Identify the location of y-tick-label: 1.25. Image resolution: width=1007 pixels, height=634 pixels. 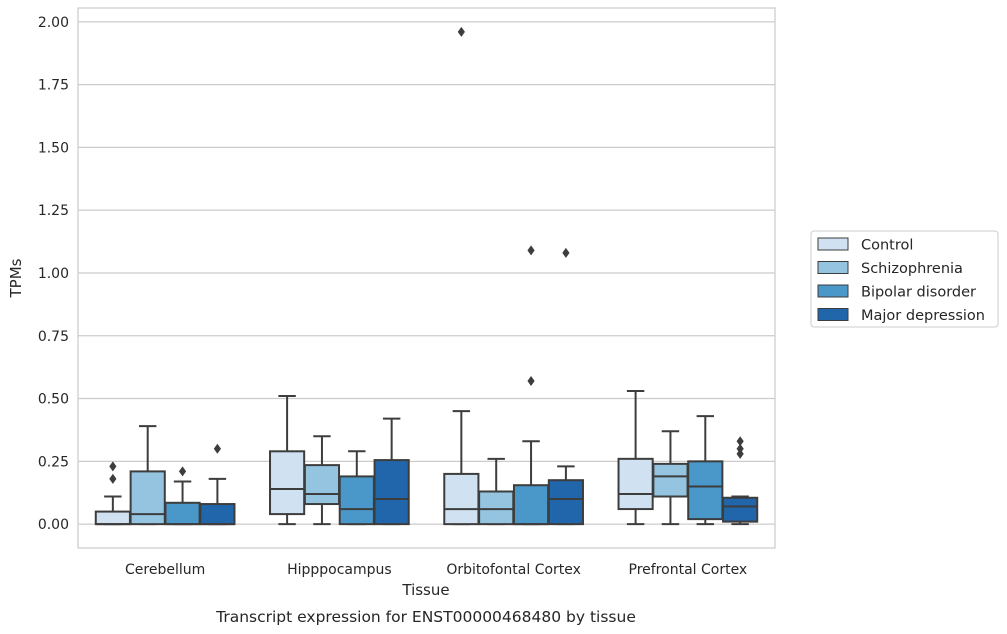
(53, 211).